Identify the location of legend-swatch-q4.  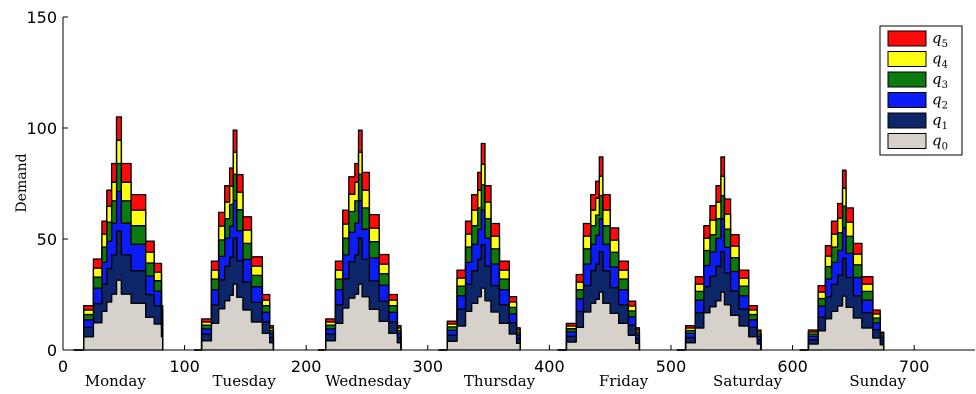
(907, 59).